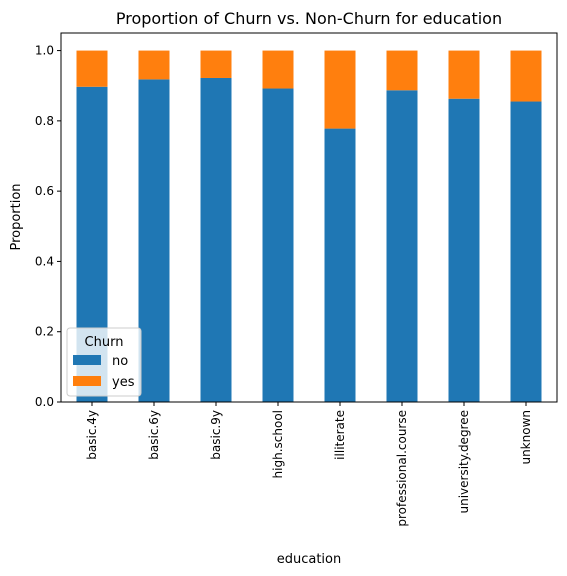 The width and height of the screenshot is (567, 576). What do you see at coordinates (92, 435) in the screenshot?
I see `x-tick-label: basic.4y` at bounding box center [92, 435].